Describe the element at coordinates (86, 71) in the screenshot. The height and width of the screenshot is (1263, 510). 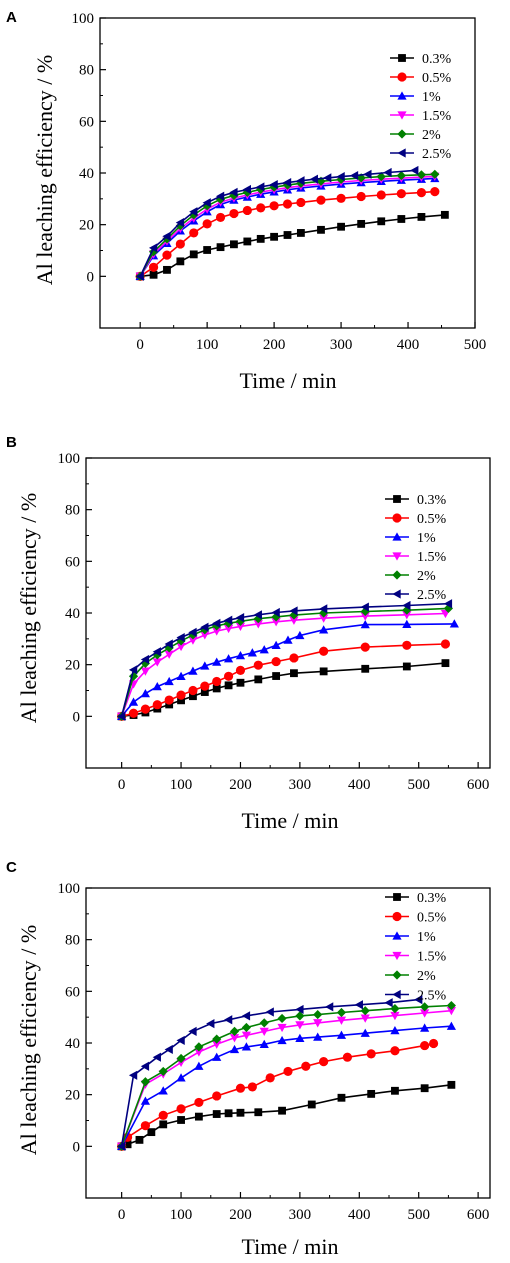
I see `y-tick-label: 80` at that location.